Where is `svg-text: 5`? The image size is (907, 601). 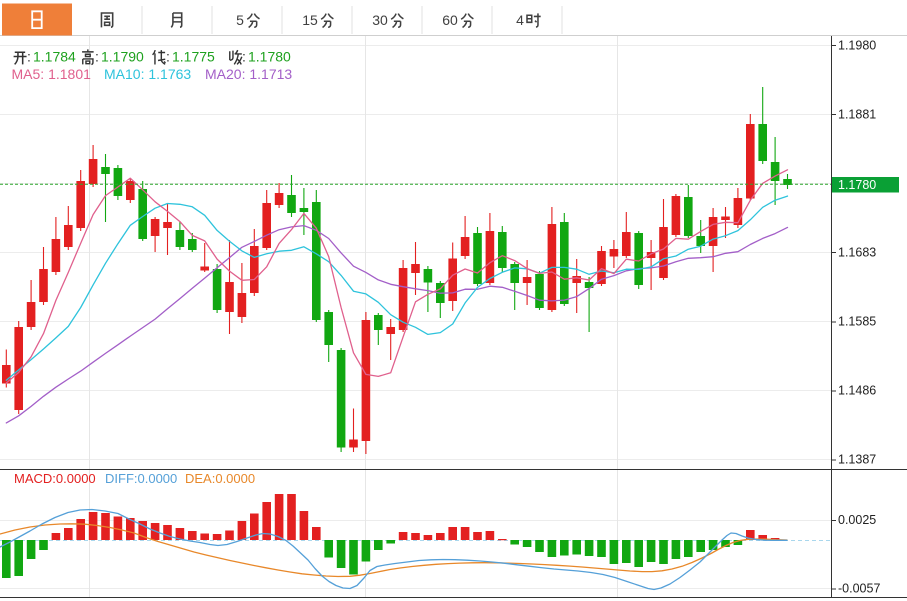
svg-text: 5 is located at coordinates (240, 20).